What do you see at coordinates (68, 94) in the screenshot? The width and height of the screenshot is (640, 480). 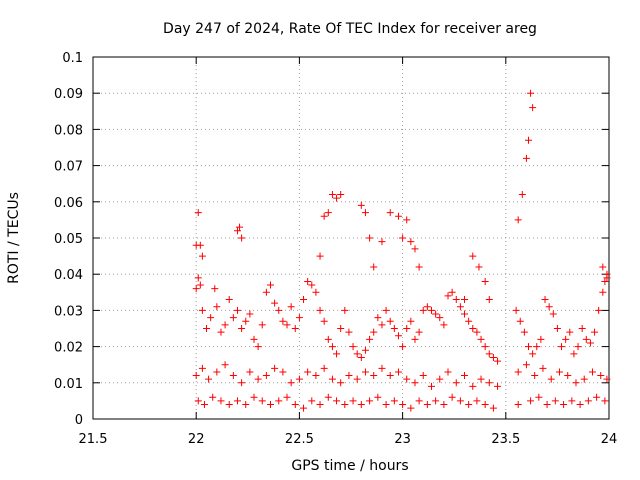 I see `y-tick-label: 0.09` at bounding box center [68, 94].